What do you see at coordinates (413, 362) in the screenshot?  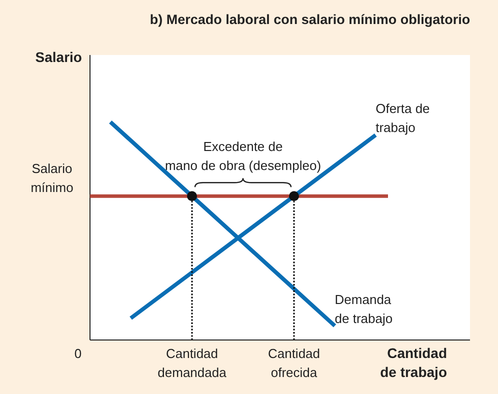 I see `x-axis-title: Cantidad de trabajo` at bounding box center [413, 362].